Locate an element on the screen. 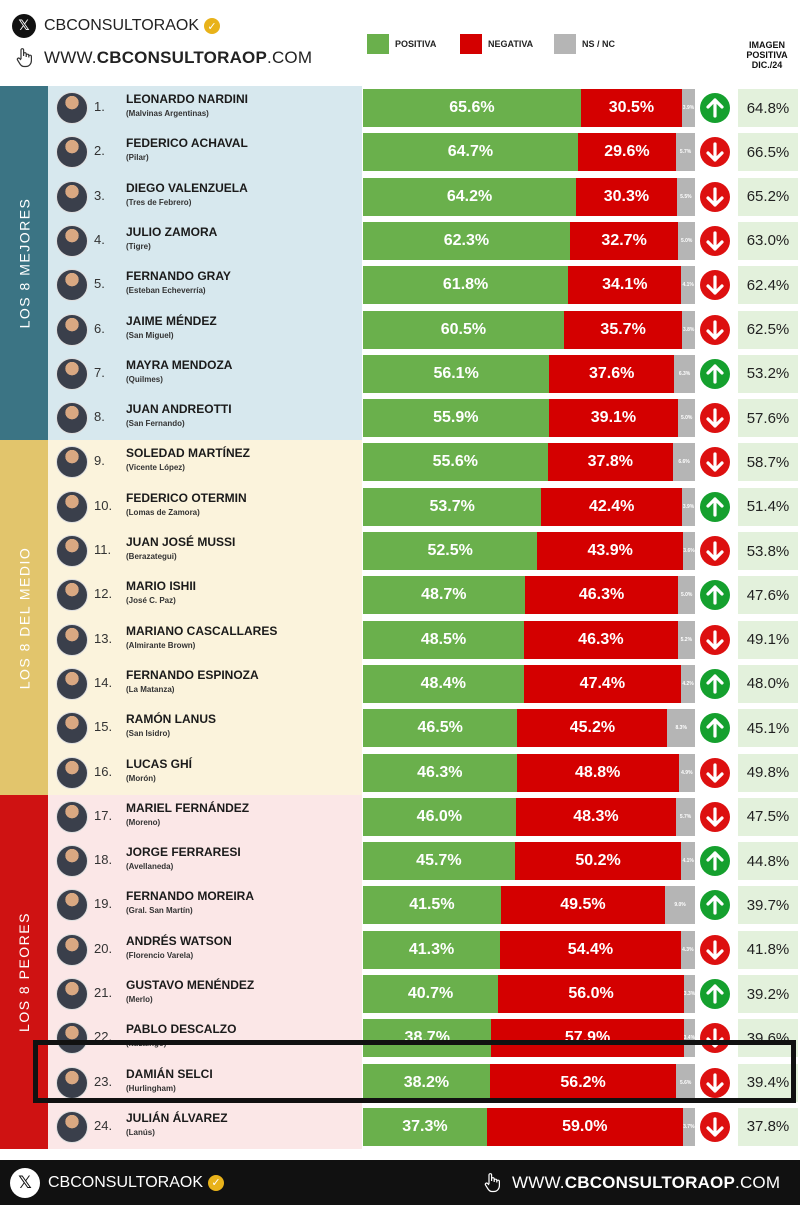 The image size is (800, 1205). imagen-dic24-value: 49.8% is located at coordinates (768, 772).